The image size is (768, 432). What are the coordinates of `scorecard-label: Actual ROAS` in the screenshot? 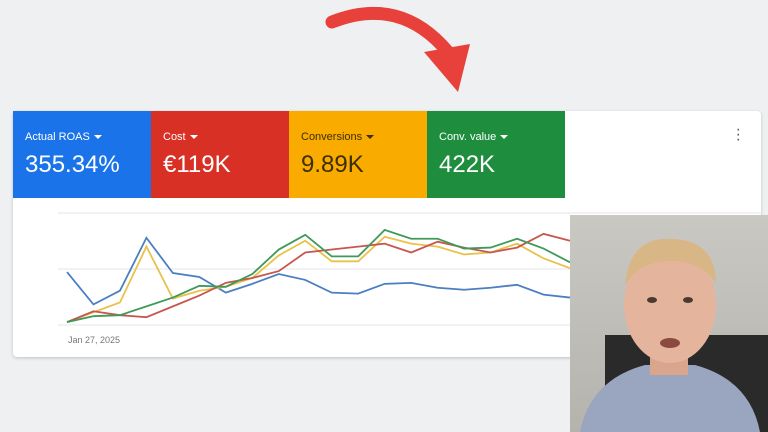 It's located at (88, 137).